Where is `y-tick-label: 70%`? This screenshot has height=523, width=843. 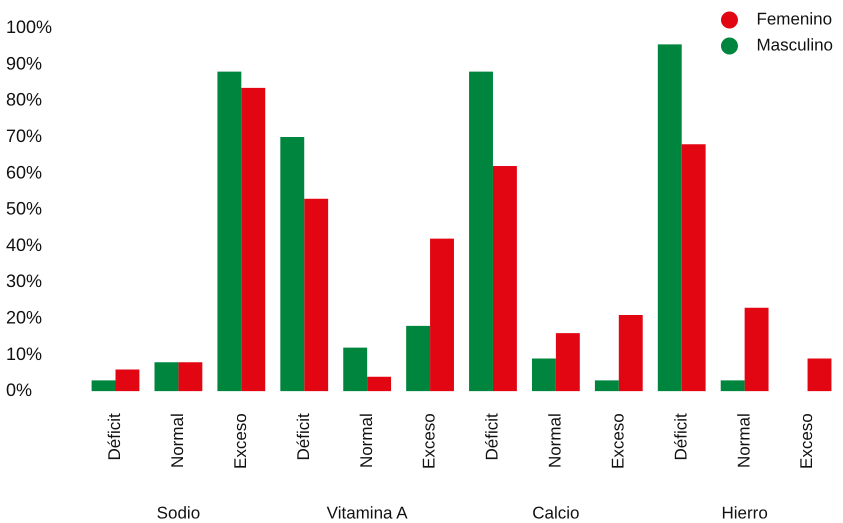
y-tick-label: 70% is located at coordinates (24, 136).